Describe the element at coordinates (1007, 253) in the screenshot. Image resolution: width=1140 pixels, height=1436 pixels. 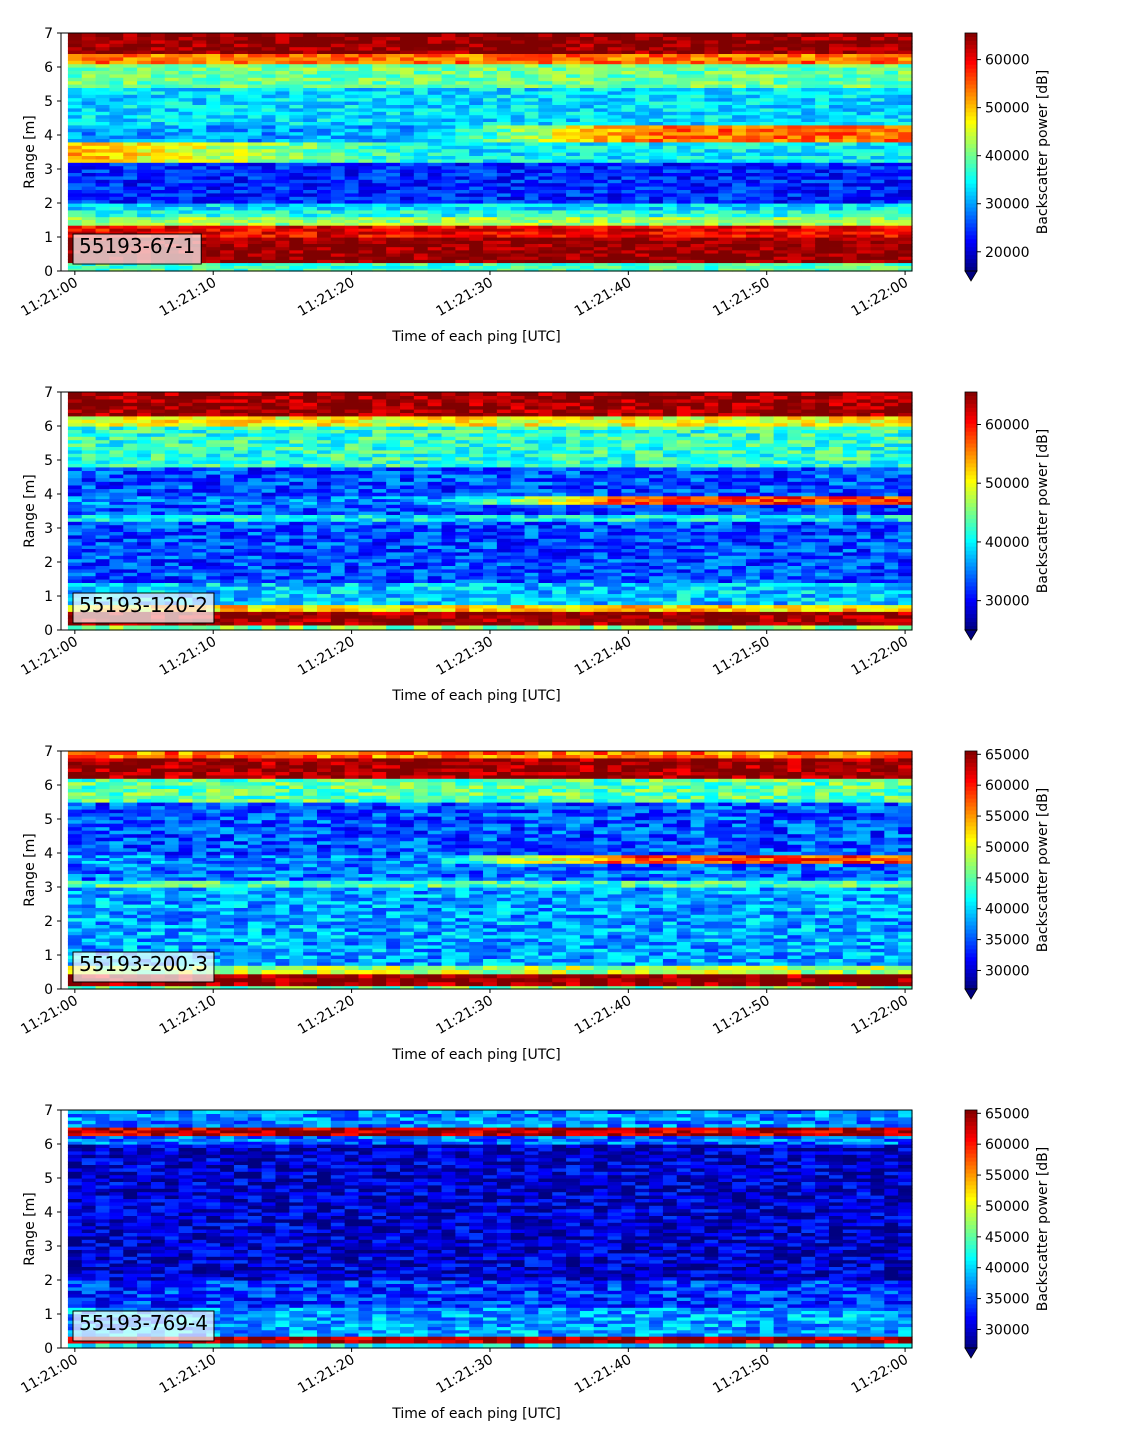
I see `colorbar-tick-label: 20000` at that location.